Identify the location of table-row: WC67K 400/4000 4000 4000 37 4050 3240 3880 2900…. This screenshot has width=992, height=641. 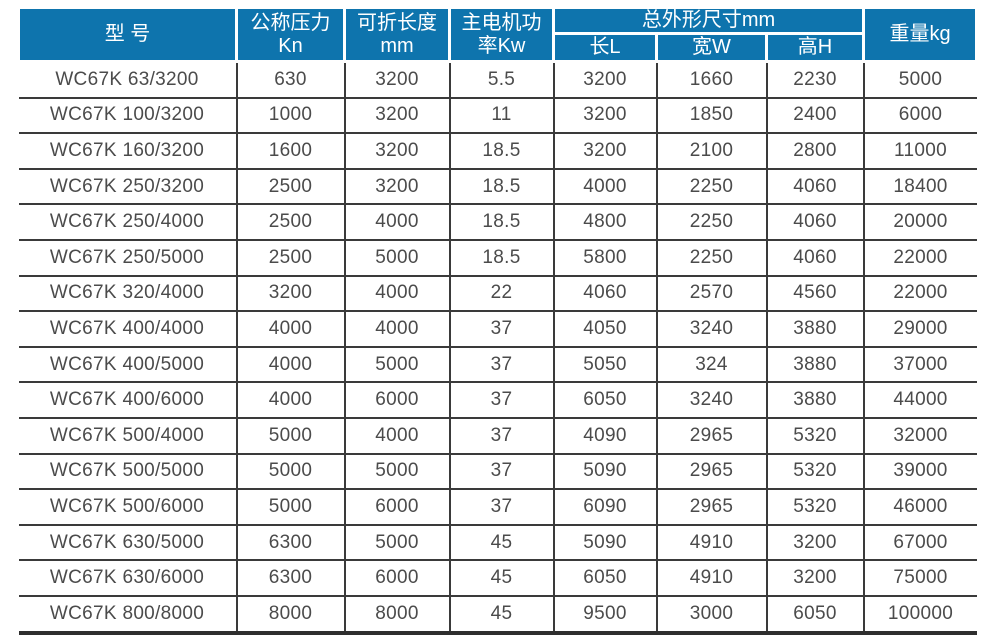
(497, 329).